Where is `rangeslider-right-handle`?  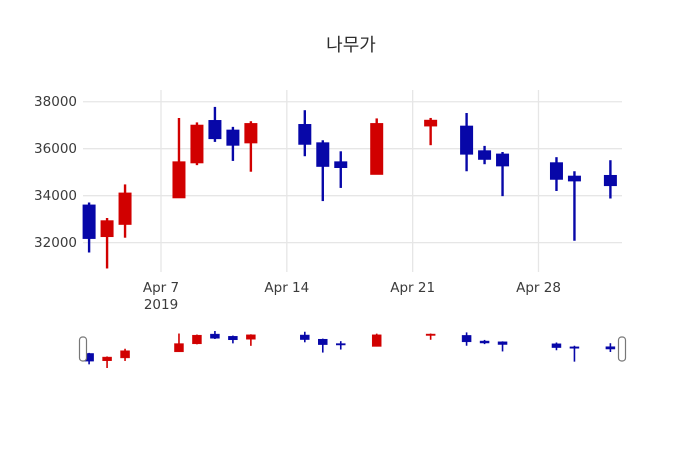
rangeslider-right-handle is located at coordinates (622, 349).